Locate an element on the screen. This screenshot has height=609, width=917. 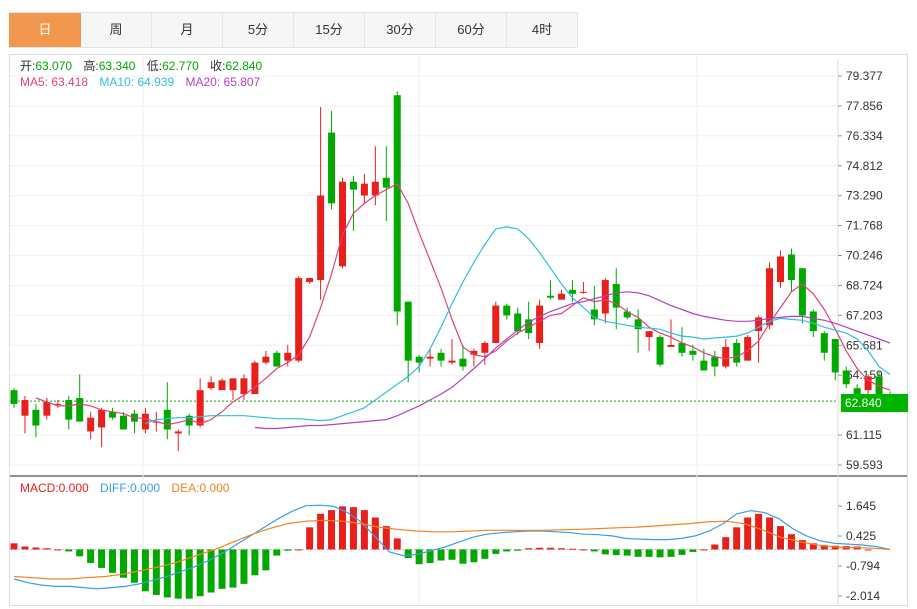
tab-month: 月 is located at coordinates (187, 30).